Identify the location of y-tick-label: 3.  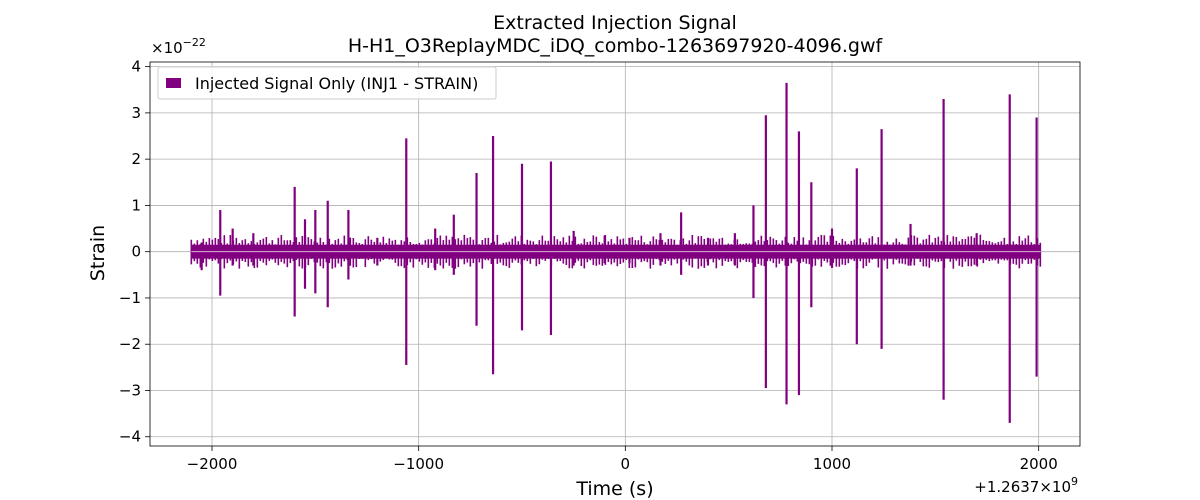
(136, 113).